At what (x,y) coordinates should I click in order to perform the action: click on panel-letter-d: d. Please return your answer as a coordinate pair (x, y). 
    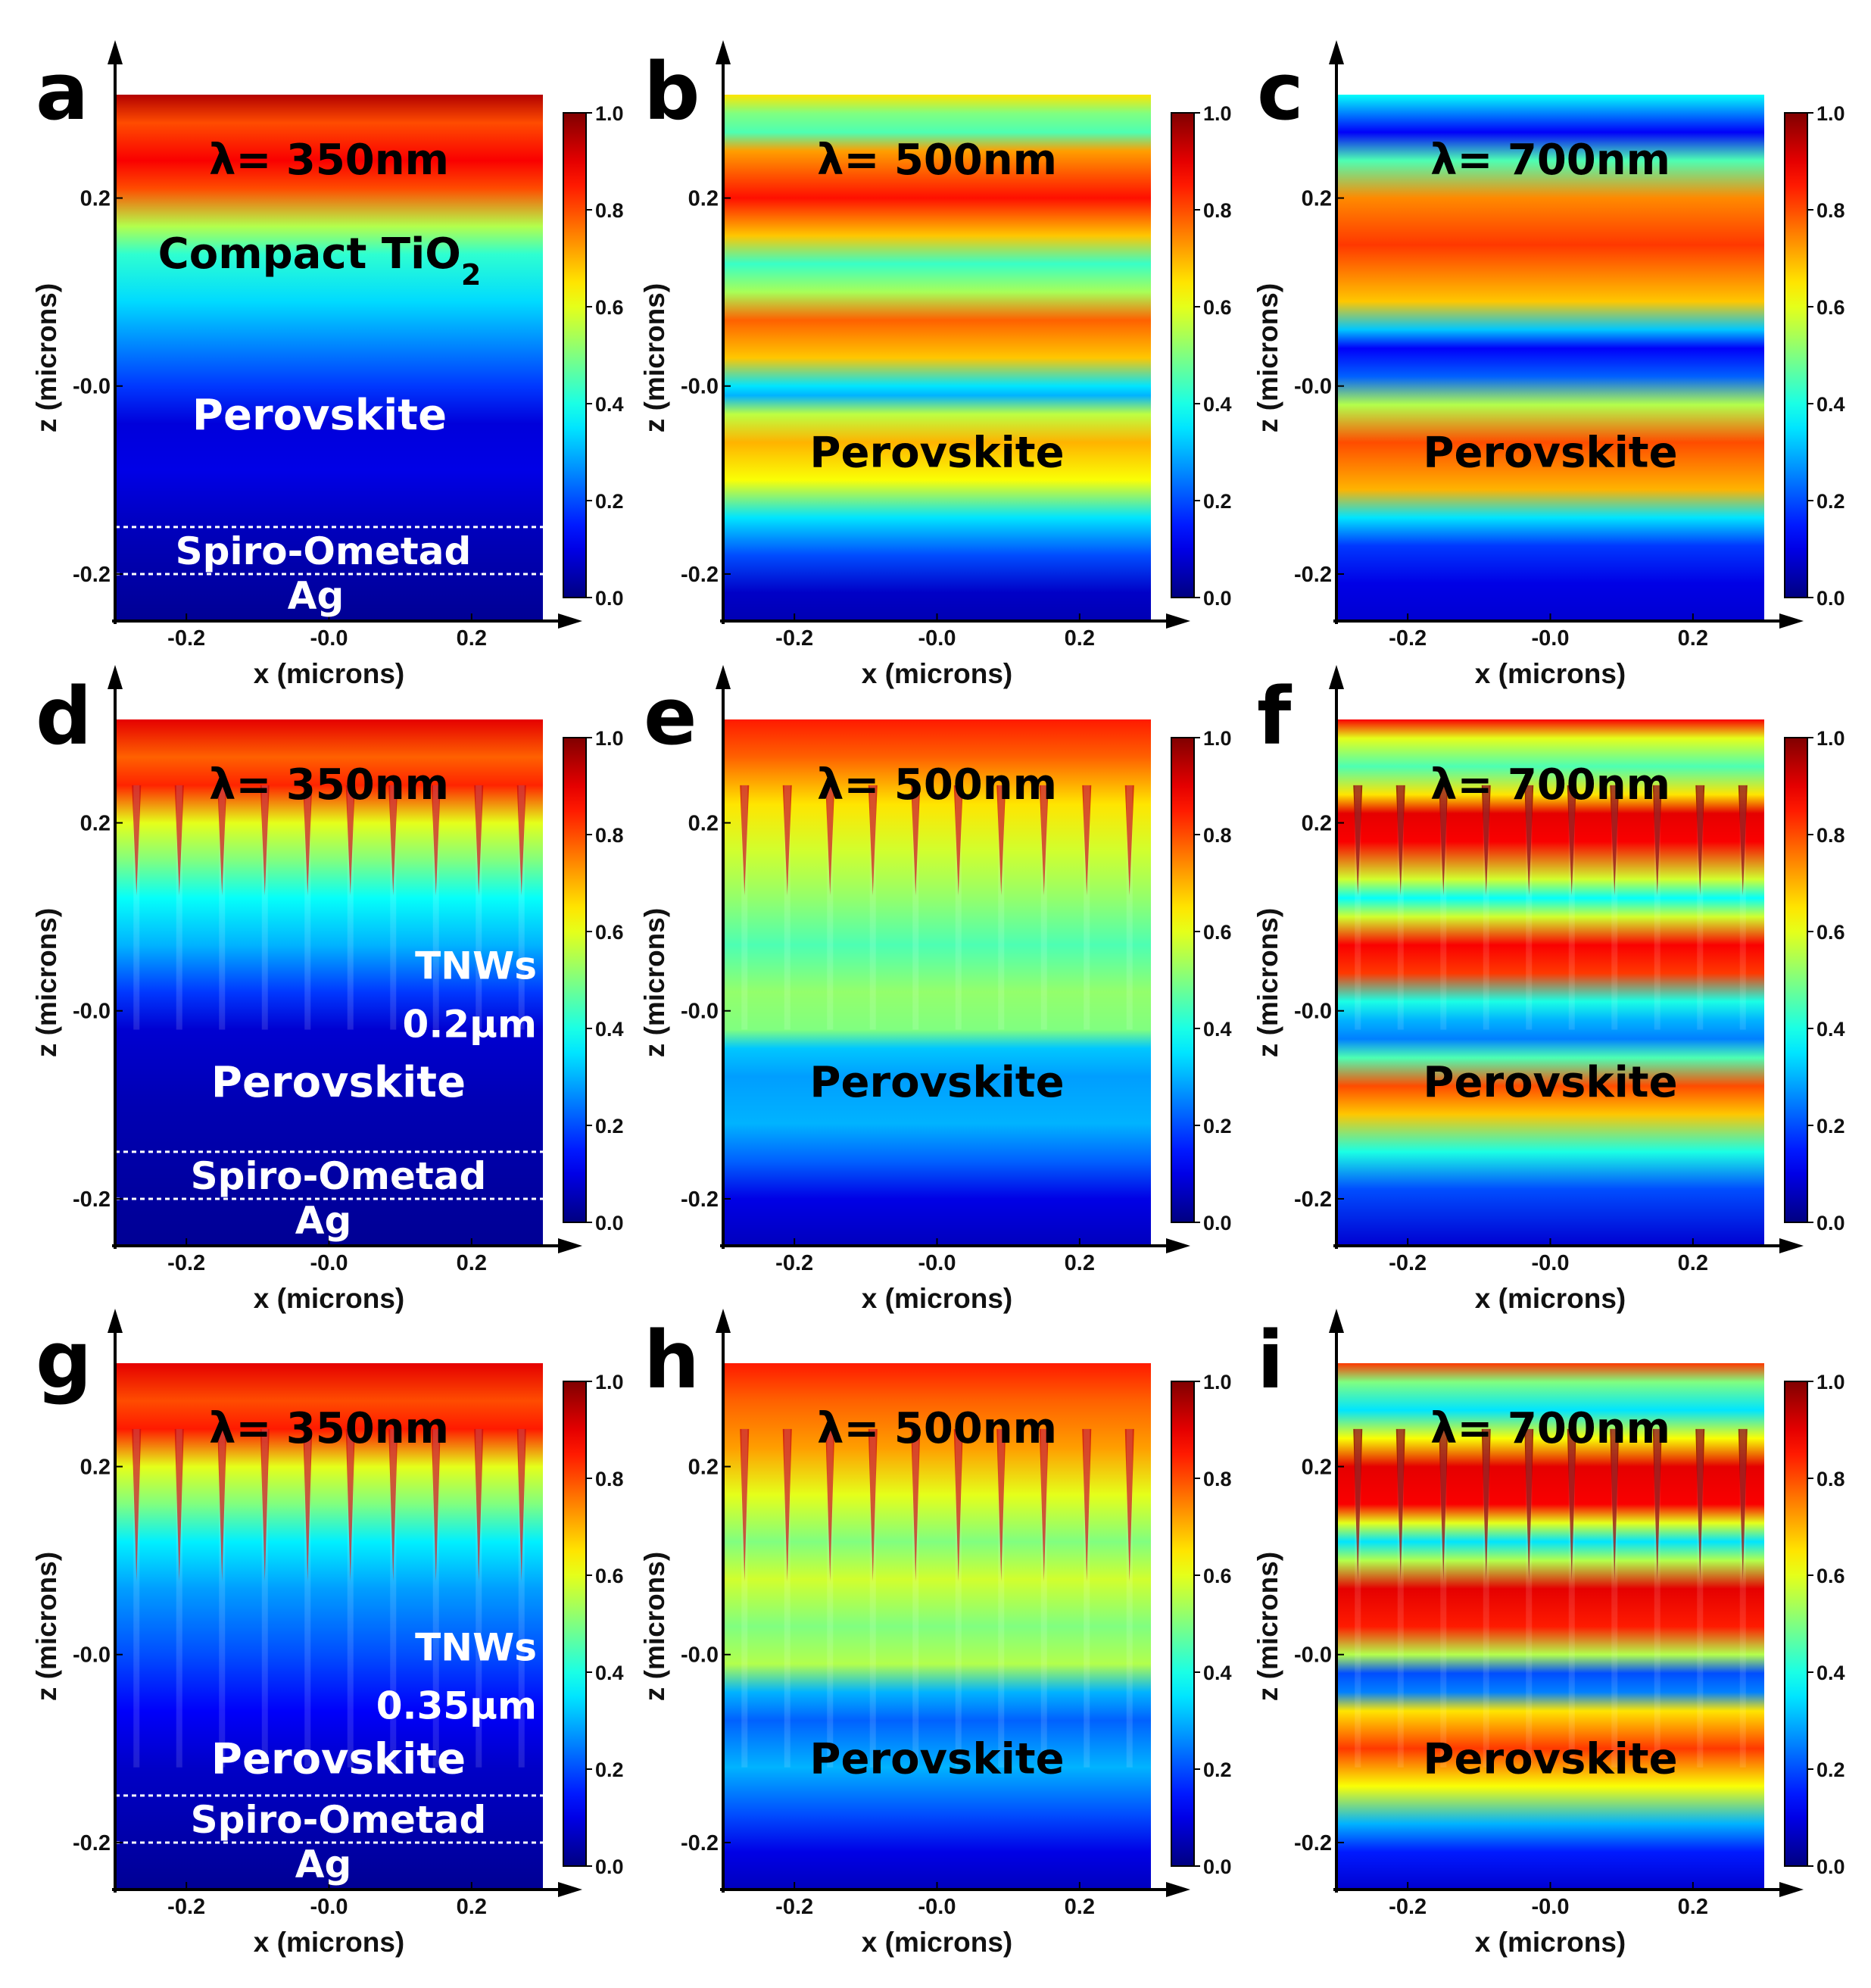
    Looking at the image, I should click on (64, 716).